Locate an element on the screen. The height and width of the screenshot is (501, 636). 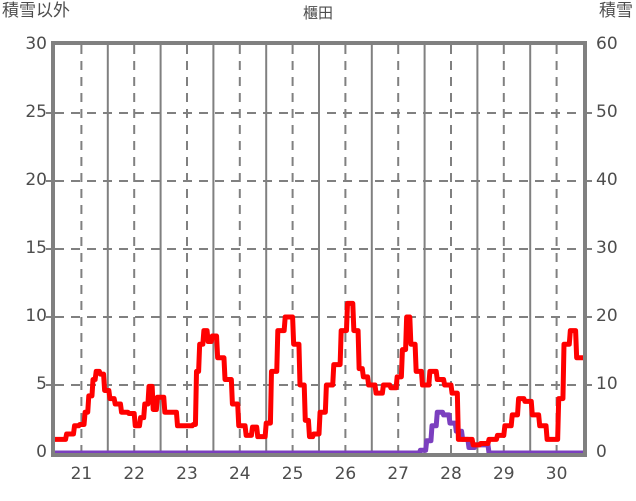
right-tick-60: 60 is located at coordinates (607, 44).